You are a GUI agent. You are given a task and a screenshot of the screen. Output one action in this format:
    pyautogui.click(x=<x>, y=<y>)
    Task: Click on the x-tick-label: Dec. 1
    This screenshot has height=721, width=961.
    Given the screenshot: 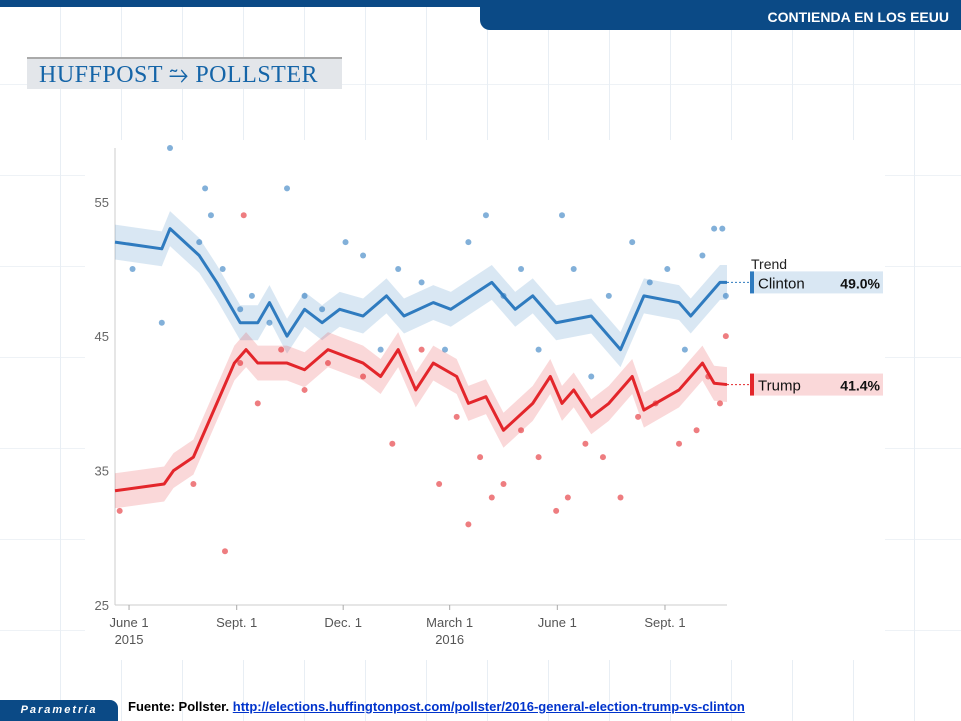 What is the action you would take?
    pyautogui.click(x=343, y=622)
    